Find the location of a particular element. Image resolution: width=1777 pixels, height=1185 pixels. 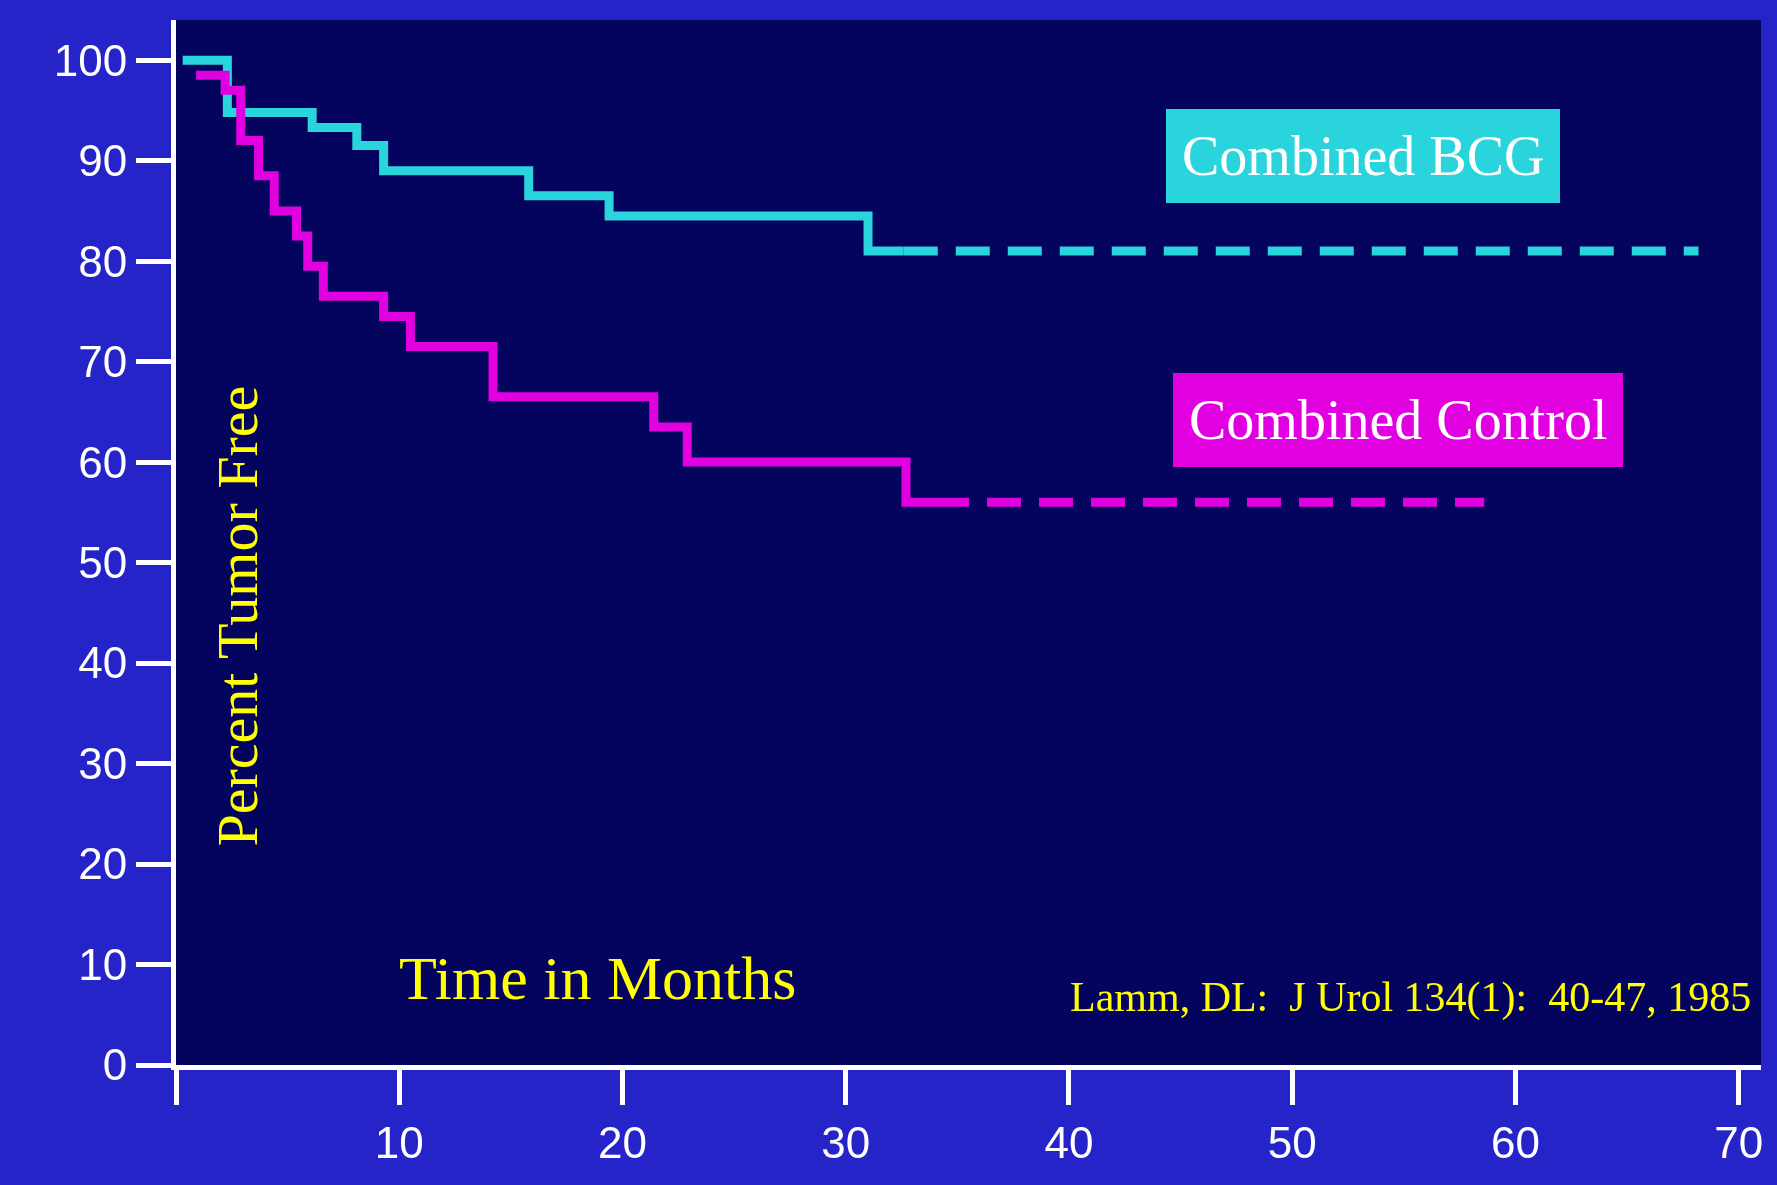

annotation: Lamm, DL: J Urol 134(1): 40-47, 1985 is located at coordinates (1411, 997).